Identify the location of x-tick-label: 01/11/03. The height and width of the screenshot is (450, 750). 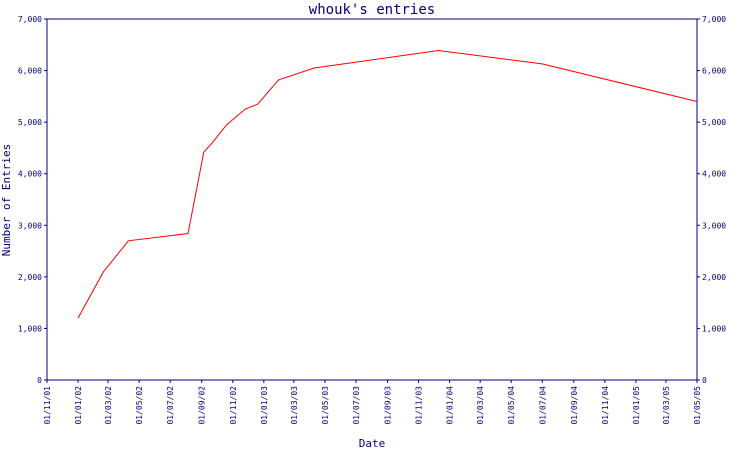
(419, 405).